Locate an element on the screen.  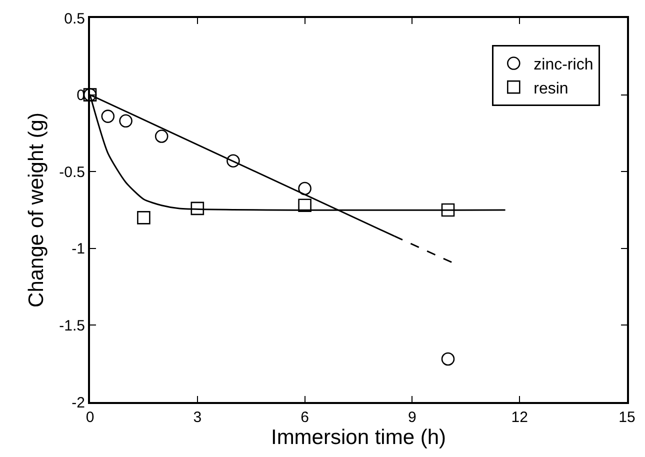
x-tick-label: 6 is located at coordinates (304, 417).